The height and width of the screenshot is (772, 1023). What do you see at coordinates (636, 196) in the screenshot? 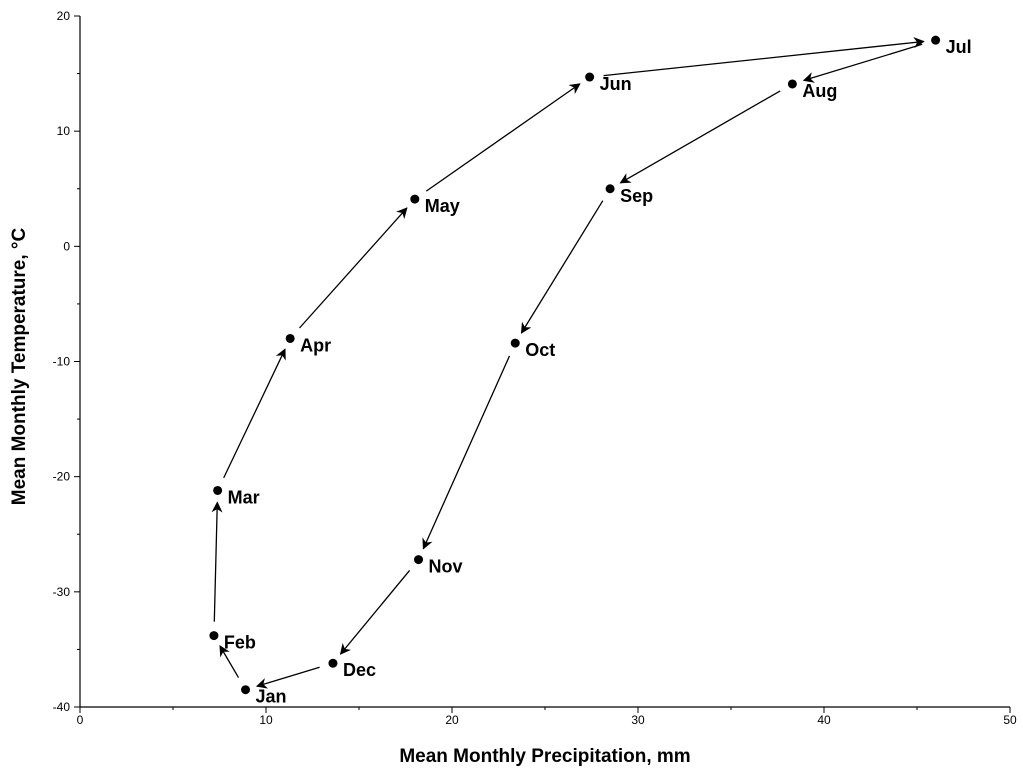
I see `point-label-sep: Sep` at bounding box center [636, 196].